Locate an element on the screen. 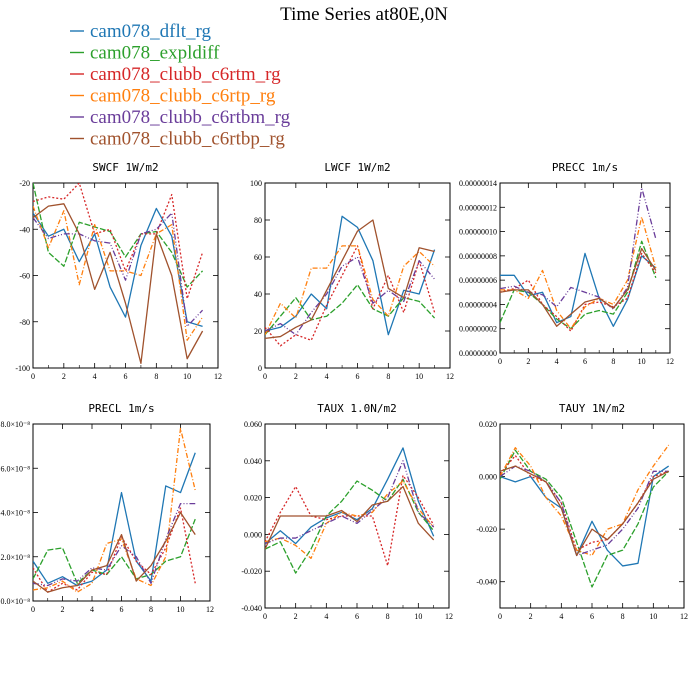 The image size is (700, 700). legend-entry: cam078_clubb_c6rtbp_rg is located at coordinates (177, 139).